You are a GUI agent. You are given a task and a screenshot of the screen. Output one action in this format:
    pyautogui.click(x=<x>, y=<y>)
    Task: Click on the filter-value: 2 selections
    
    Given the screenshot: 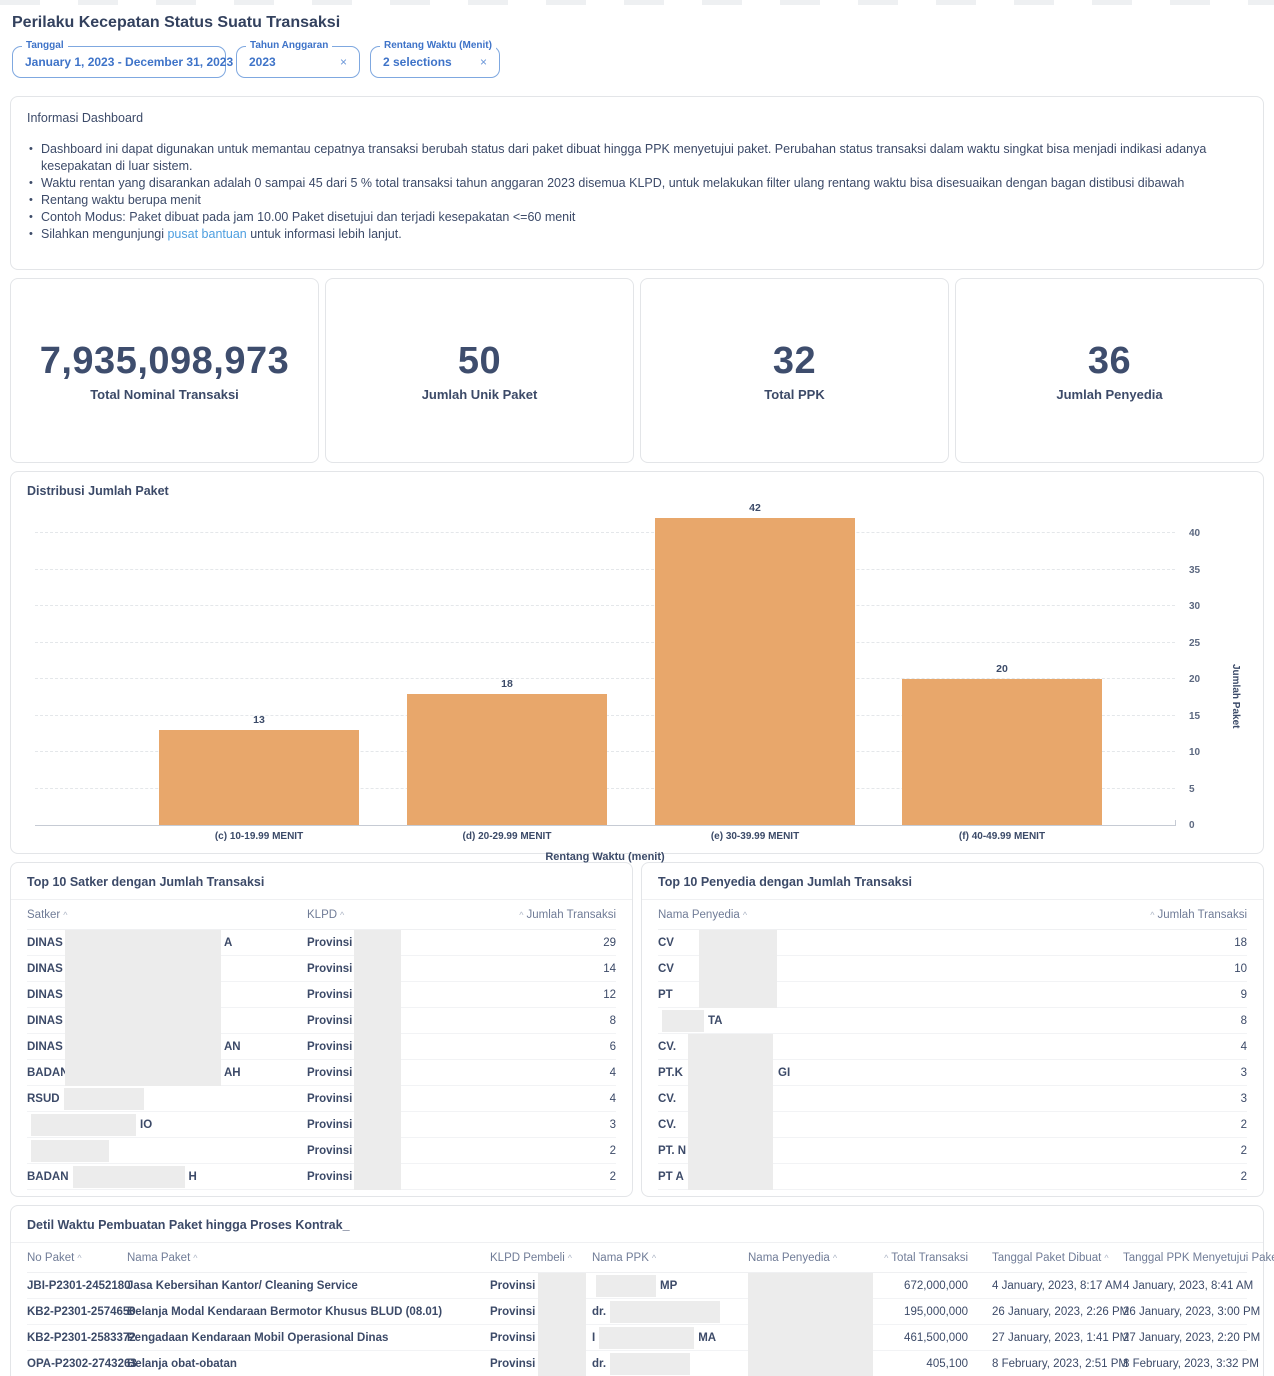 What is the action you would take?
    pyautogui.click(x=417, y=62)
    